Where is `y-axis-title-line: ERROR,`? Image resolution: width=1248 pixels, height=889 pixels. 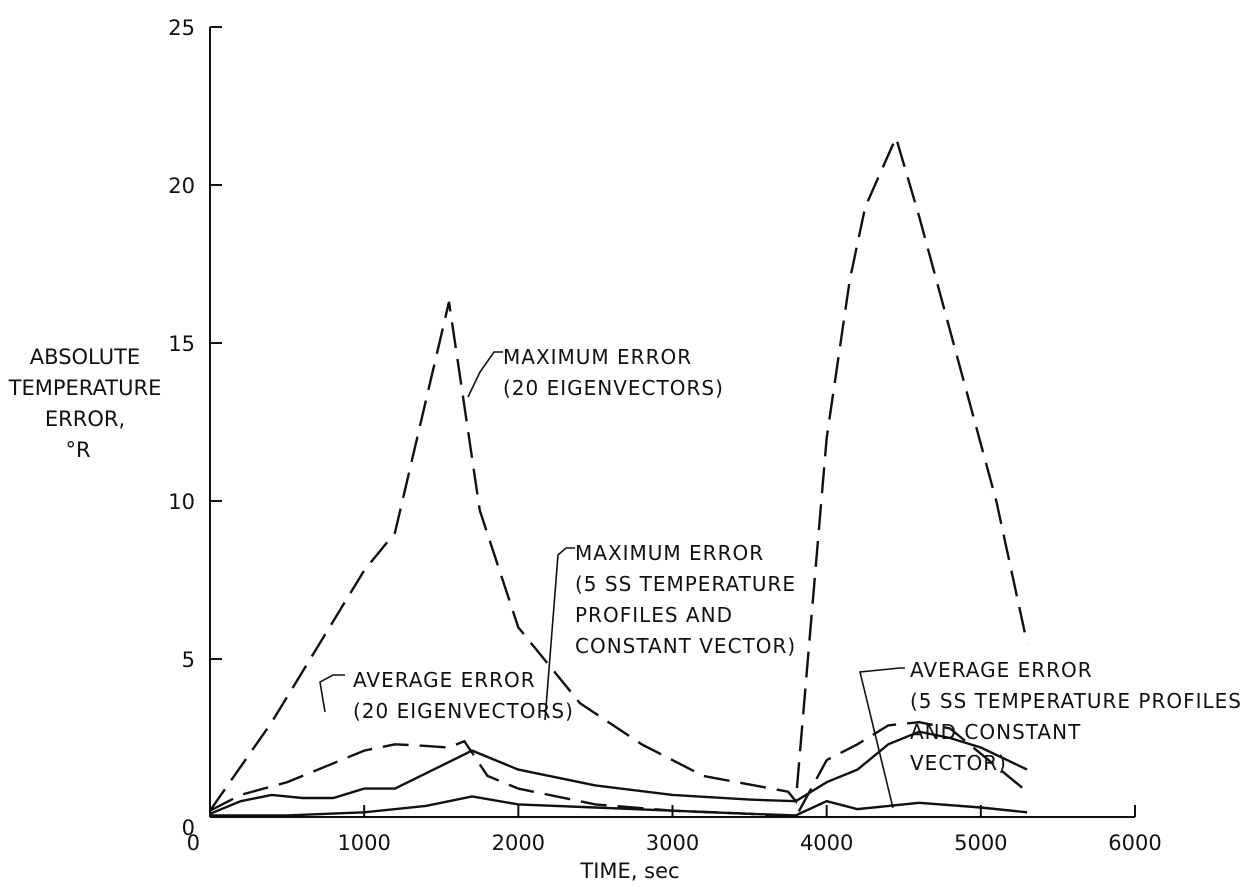
y-axis-title-line: ERROR, is located at coordinates (85, 419).